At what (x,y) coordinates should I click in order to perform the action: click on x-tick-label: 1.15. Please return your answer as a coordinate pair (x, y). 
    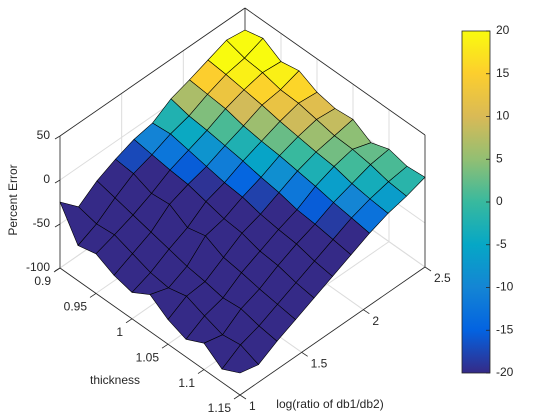
    Looking at the image, I should click on (220, 408).